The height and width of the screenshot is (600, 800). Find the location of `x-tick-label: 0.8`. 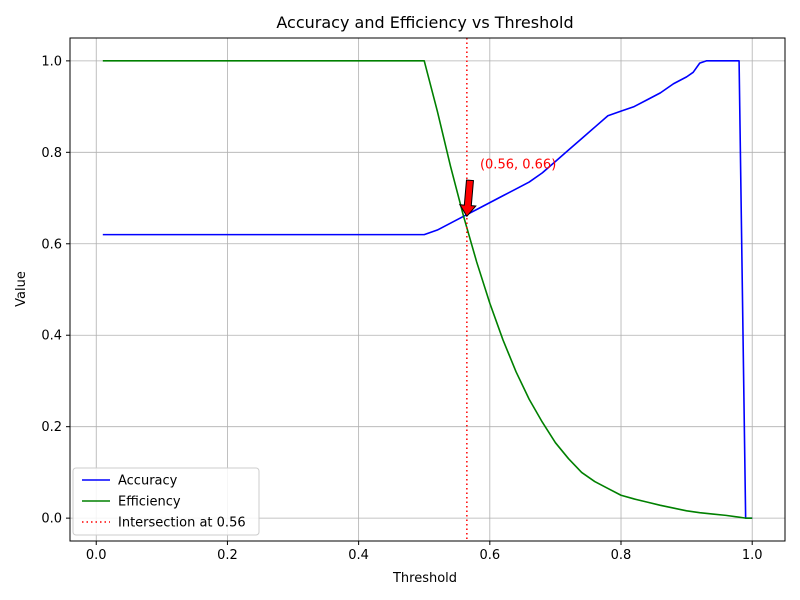

x-tick-label: 0.8 is located at coordinates (621, 555).